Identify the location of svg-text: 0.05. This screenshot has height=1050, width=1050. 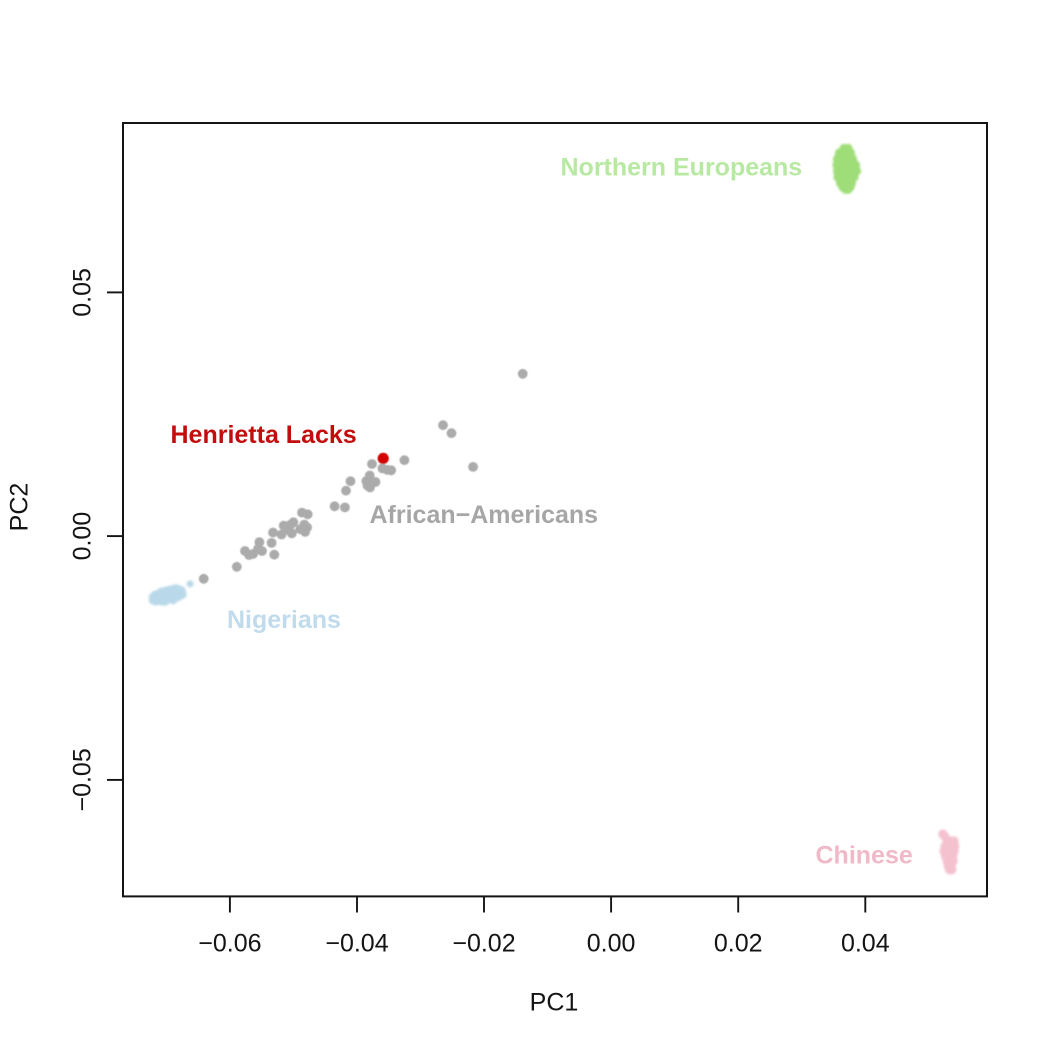
(83, 292).